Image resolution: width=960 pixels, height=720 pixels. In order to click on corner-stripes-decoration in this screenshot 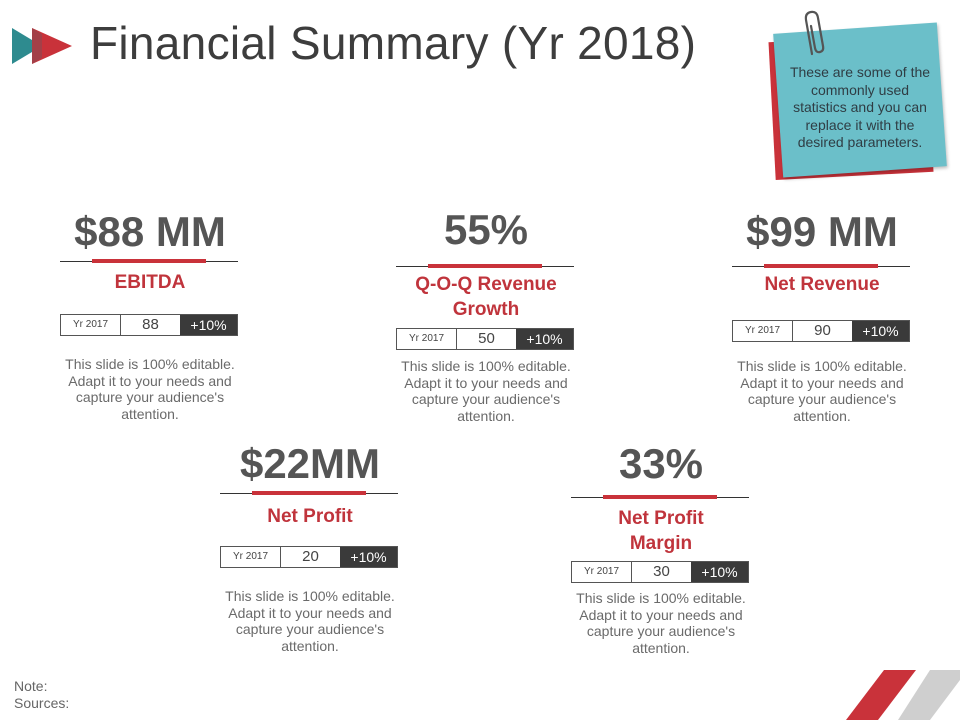, I will do `click(903, 695)`.